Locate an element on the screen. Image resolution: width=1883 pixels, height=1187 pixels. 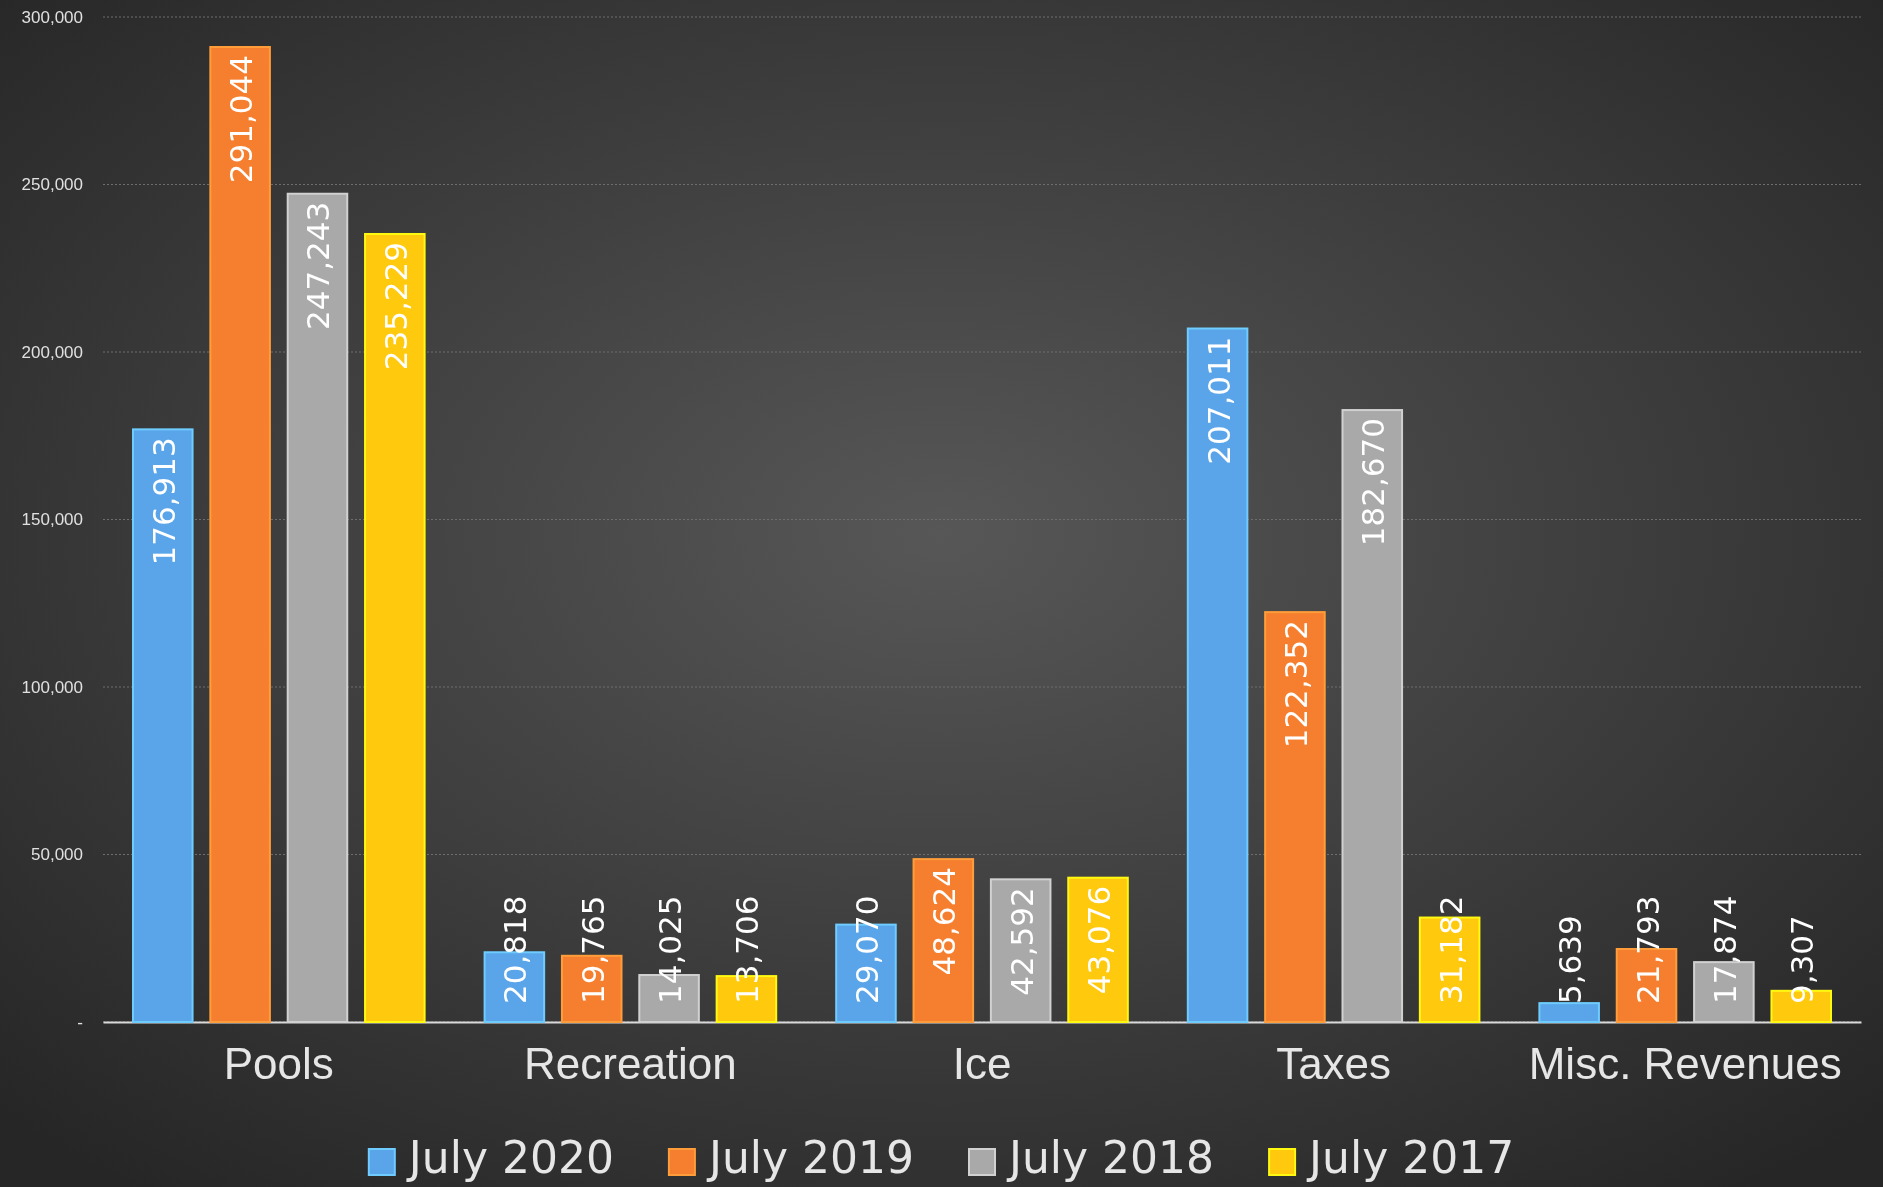
legend-label: July 2020 is located at coordinates (509, 1157).